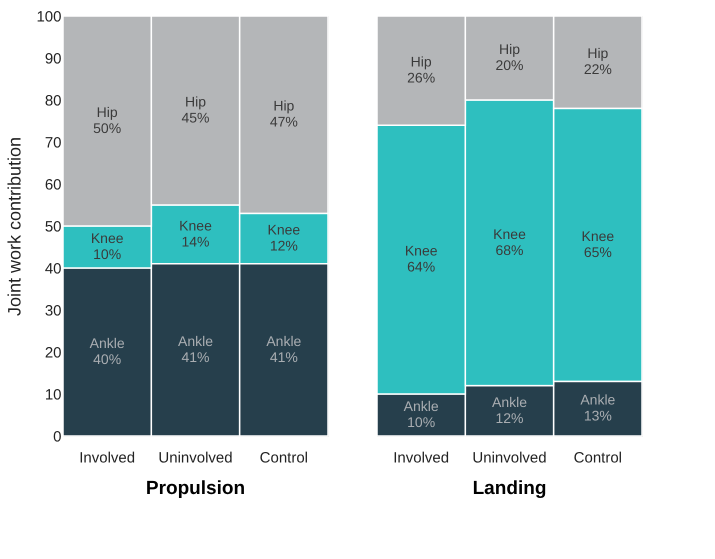 The height and width of the screenshot is (559, 715). I want to click on data-label: 68%, so click(509, 250).